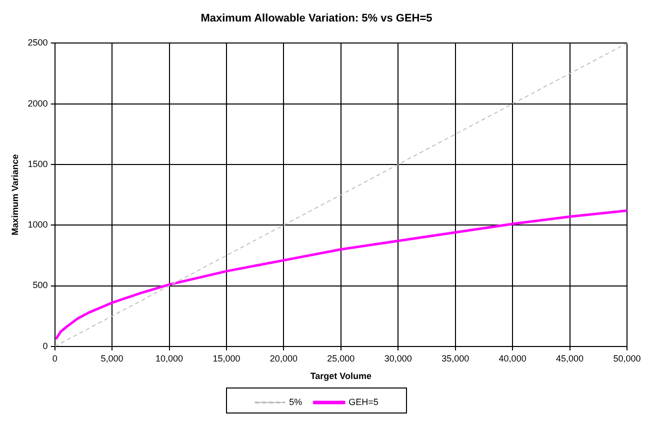 The height and width of the screenshot is (427, 649). I want to click on x-tick-label: 40,000, so click(512, 358).